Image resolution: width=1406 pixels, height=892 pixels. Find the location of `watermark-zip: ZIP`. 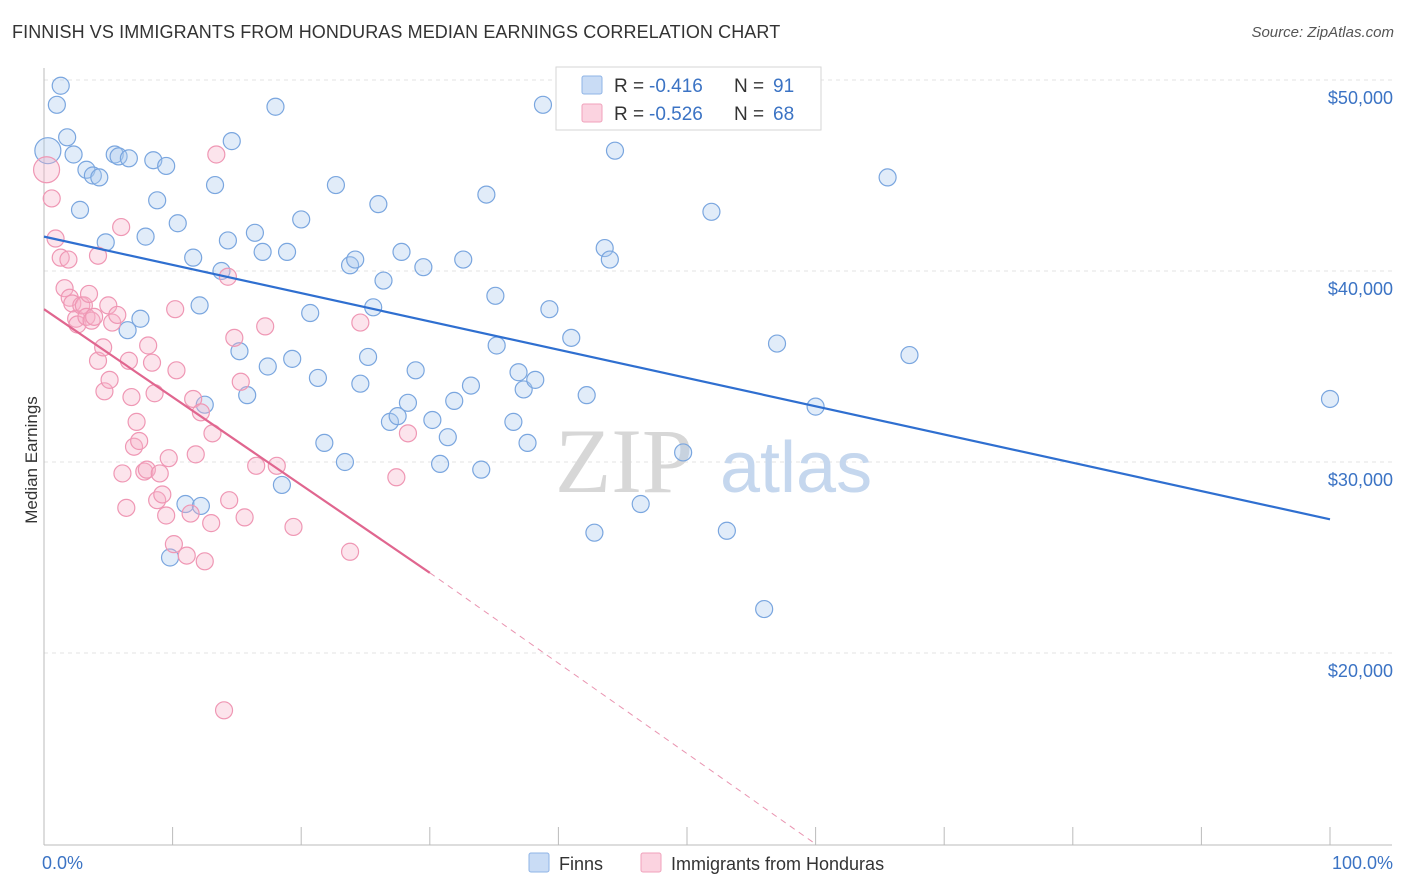

watermark-zip: ZIP is located at coordinates (624, 461).